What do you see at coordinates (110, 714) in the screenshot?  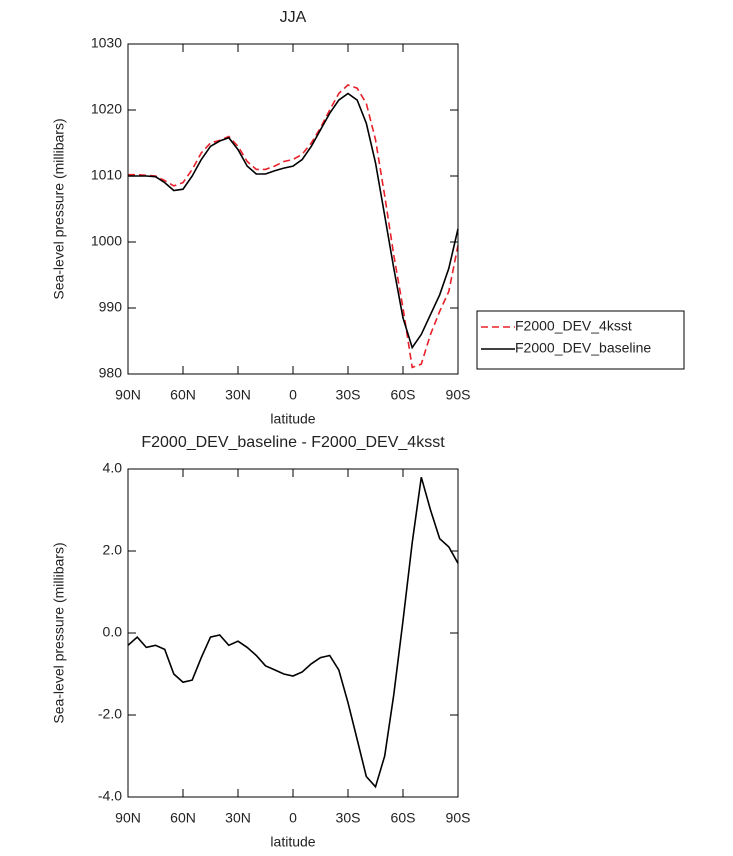 I see `y-tick-label: -2.0` at bounding box center [110, 714].